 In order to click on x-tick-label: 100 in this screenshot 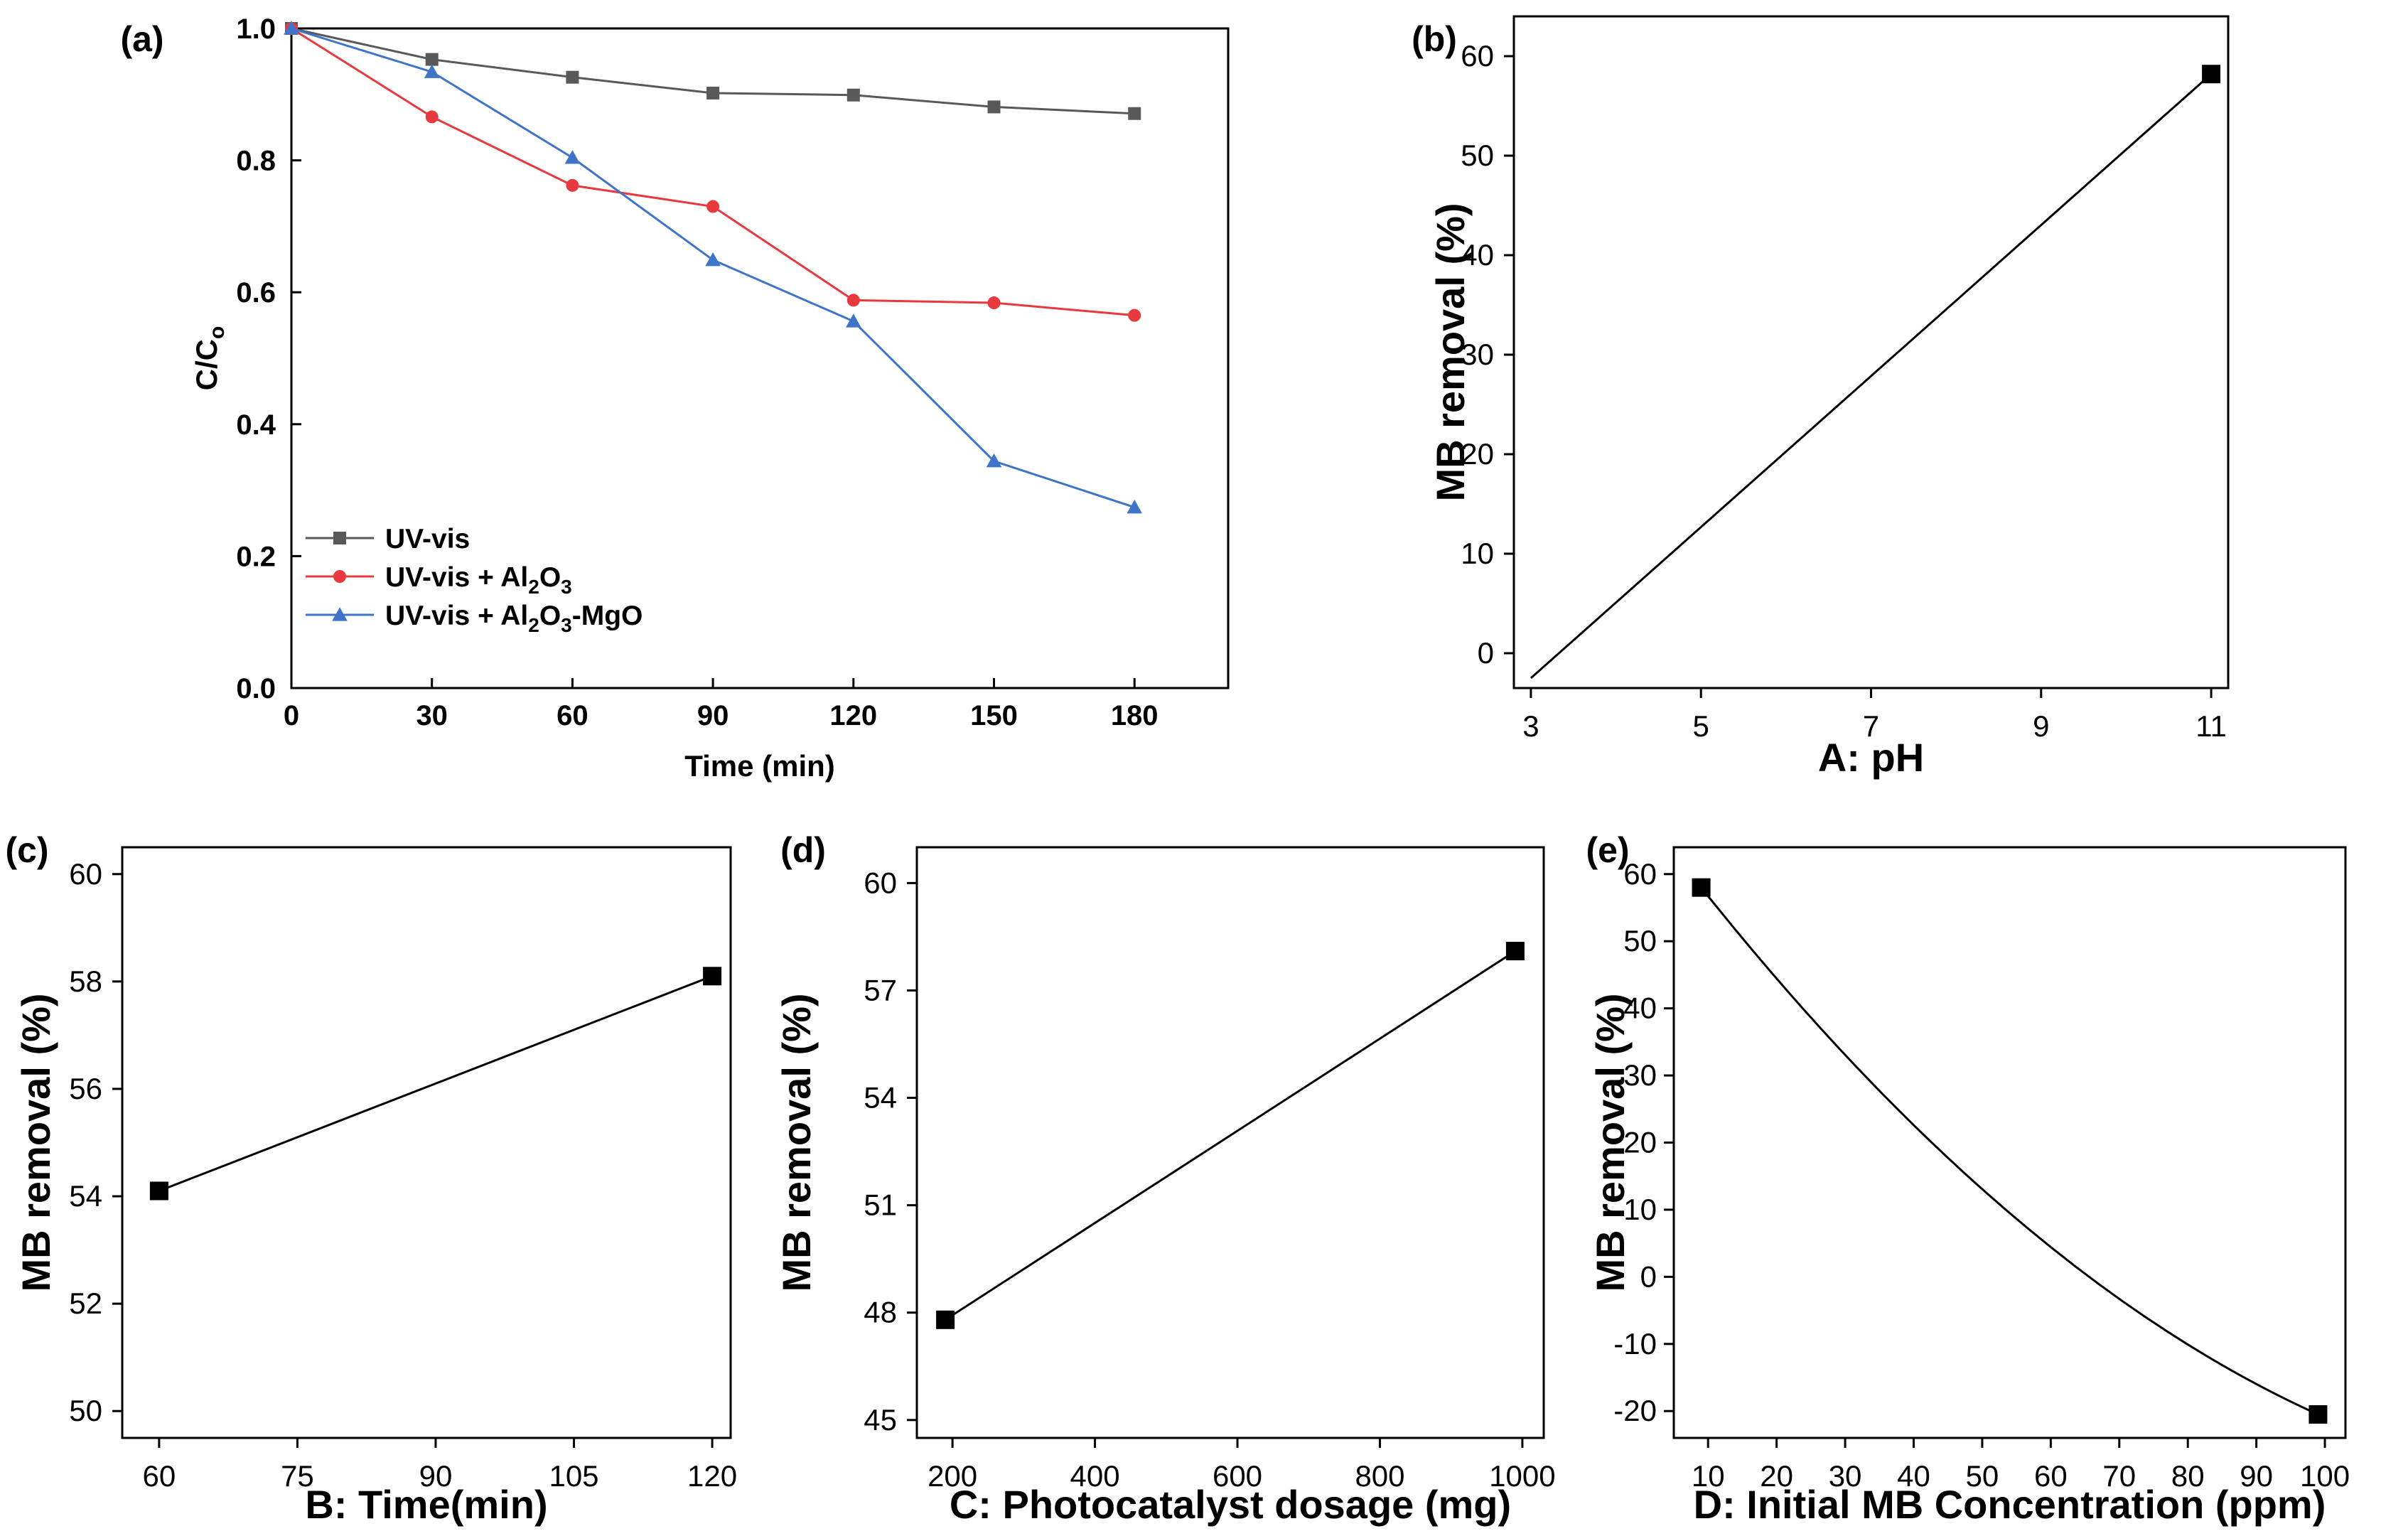, I will do `click(2325, 1476)`.